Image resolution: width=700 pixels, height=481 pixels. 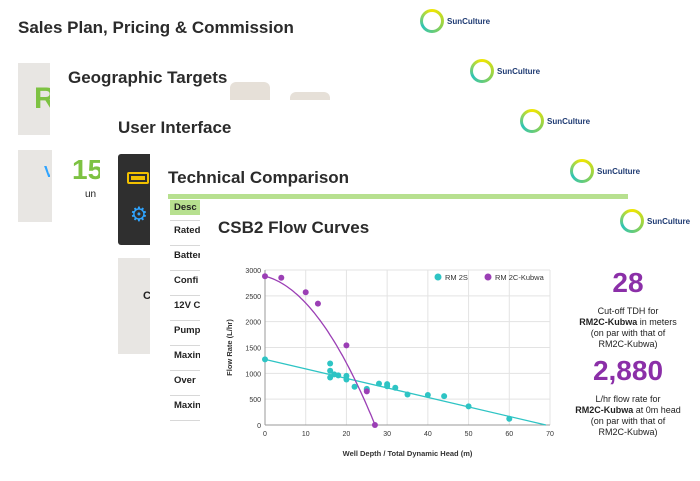 I want to click on card-partial-text: C, so click(x=147, y=296).